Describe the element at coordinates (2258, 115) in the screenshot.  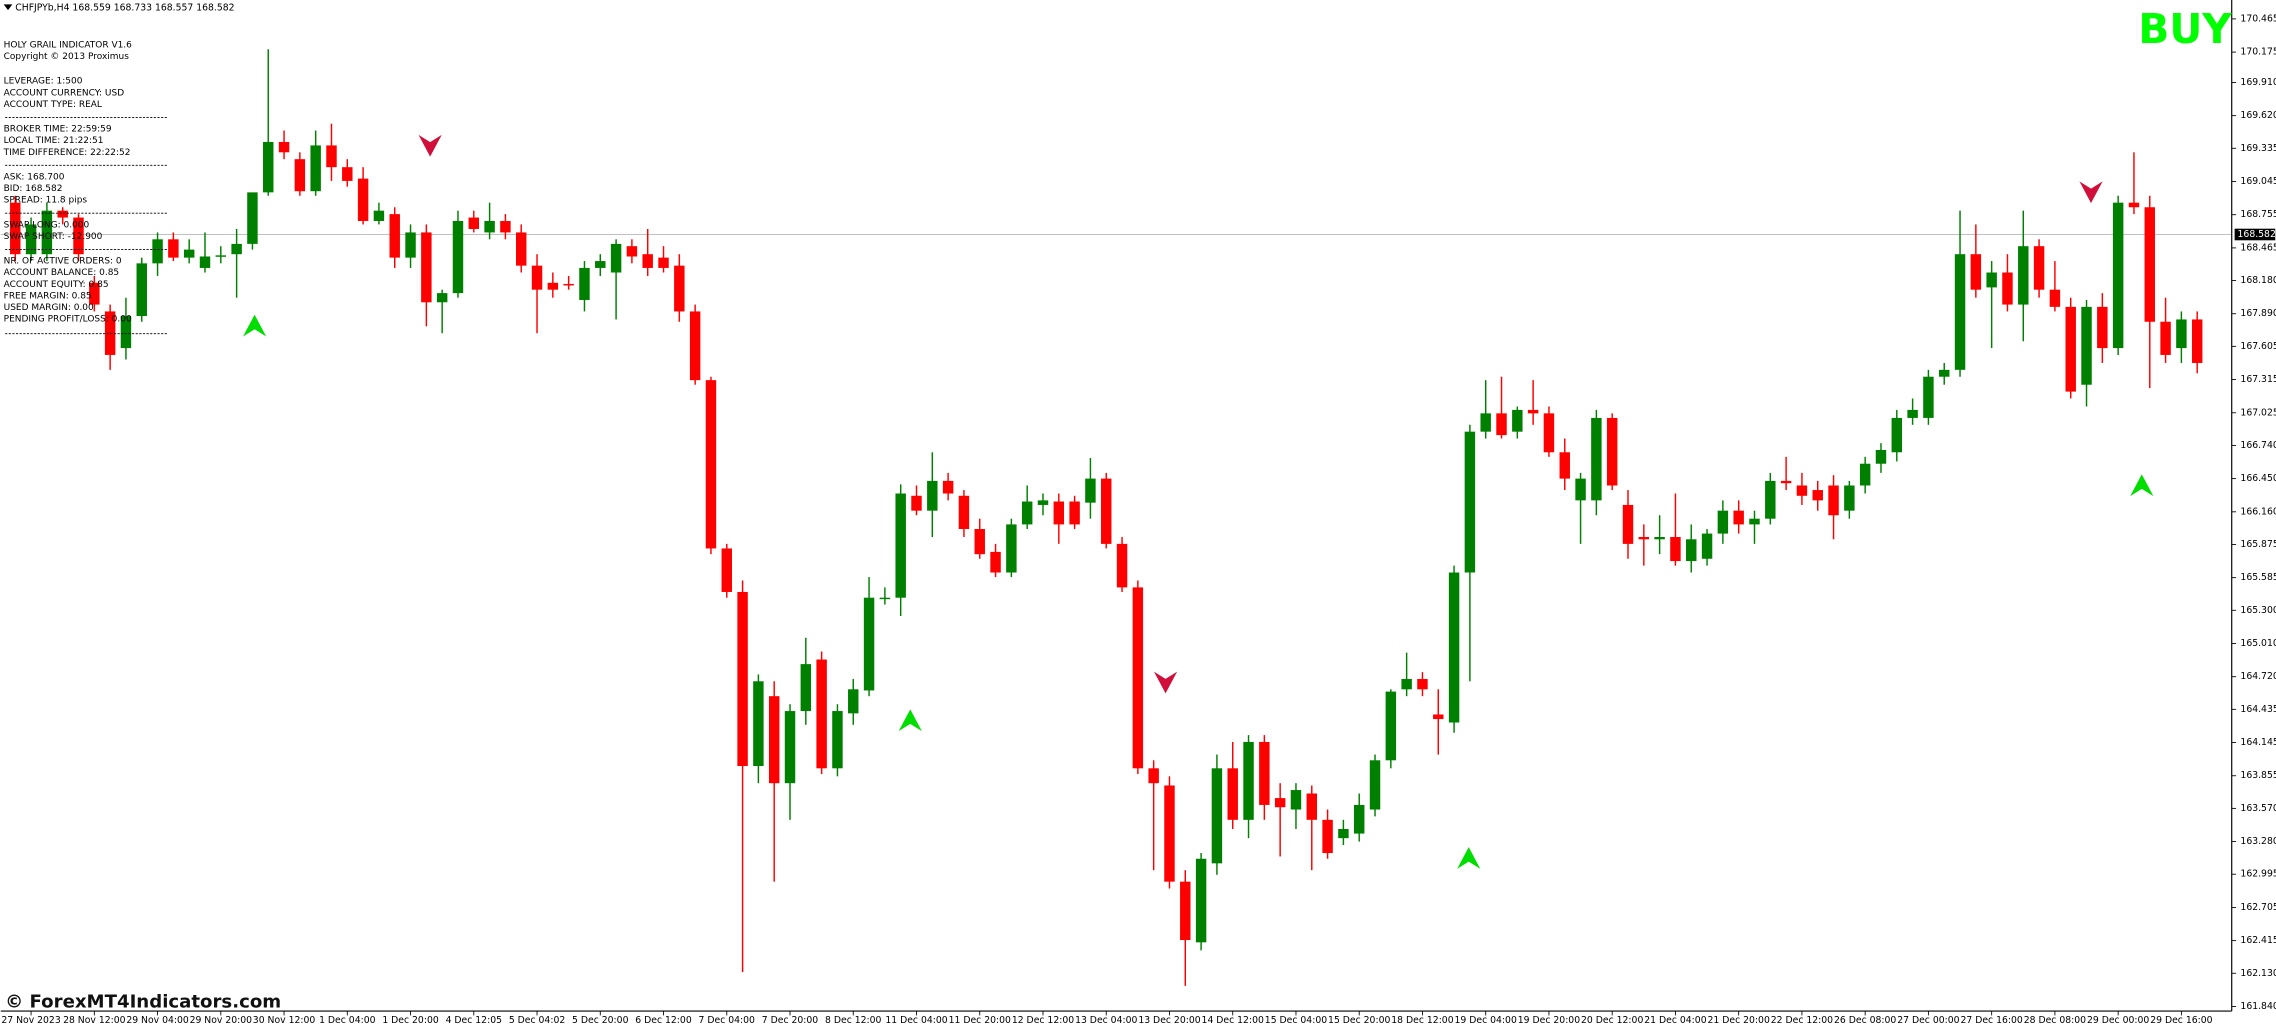
I see `y-tick-label: 169.620` at that location.